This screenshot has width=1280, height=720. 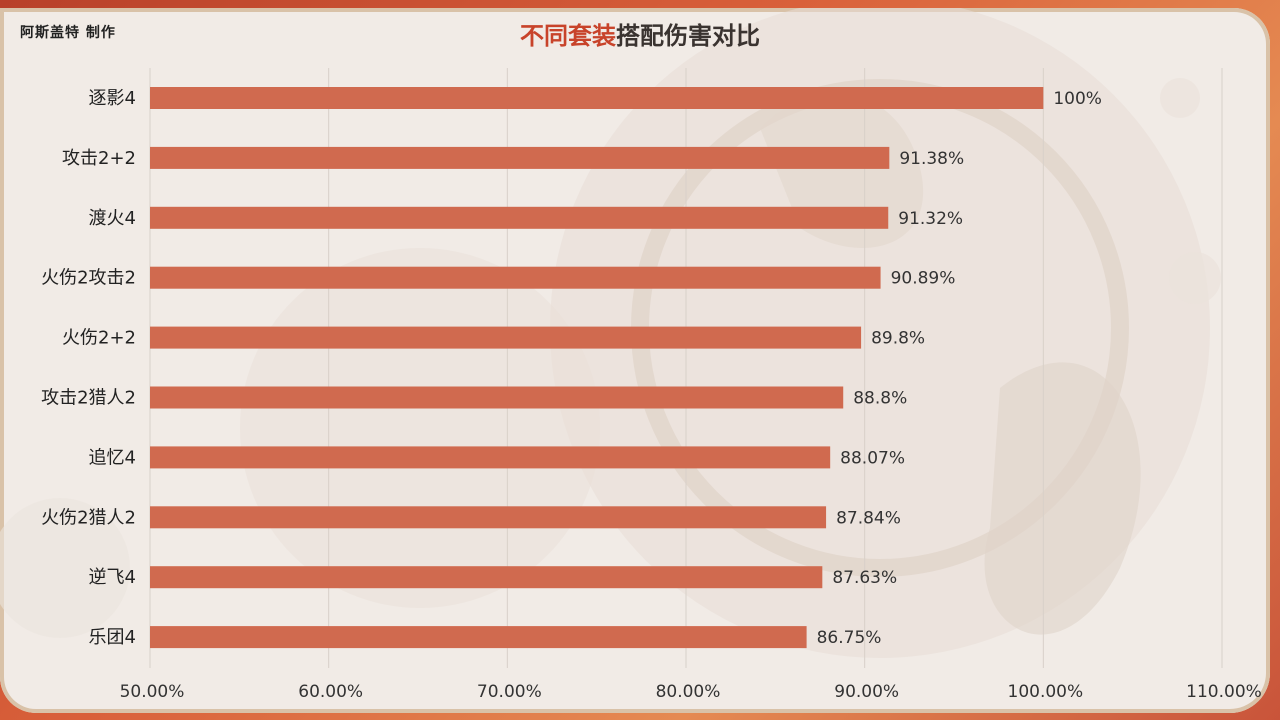 What do you see at coordinates (872, 458) in the screenshot?
I see `data-label: 88.07%` at bounding box center [872, 458].